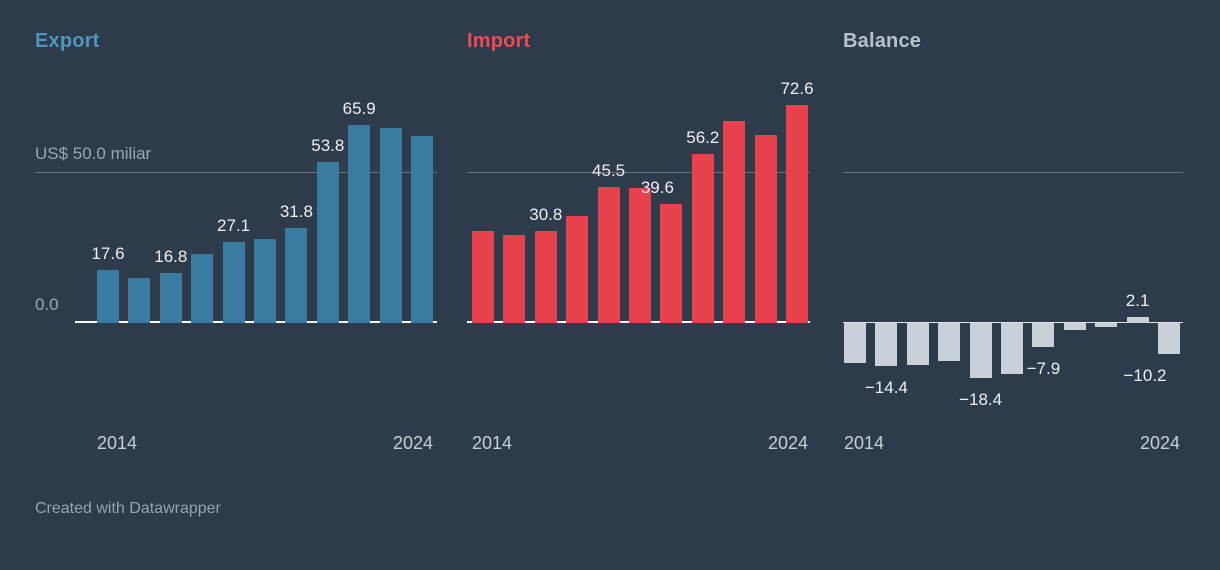 This screenshot has width=1220, height=570. Describe the element at coordinates (546, 214) in the screenshot. I see `value-label-import-2016: 30.8` at that location.